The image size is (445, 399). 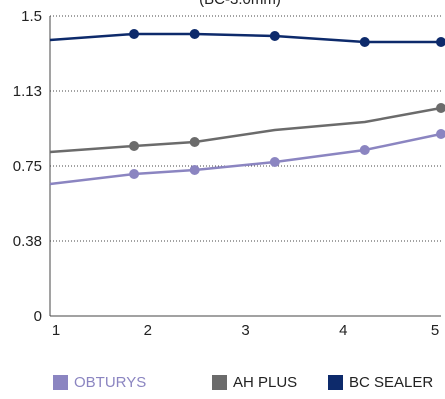 What do you see at coordinates (245, 159) in the screenshot?
I see `series-line-obturys` at bounding box center [245, 159].